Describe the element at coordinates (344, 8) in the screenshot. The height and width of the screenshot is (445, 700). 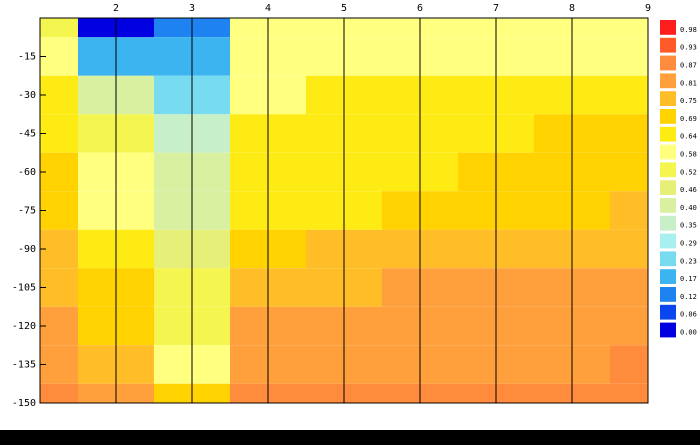
I see `x-tick-label: 5` at that location.